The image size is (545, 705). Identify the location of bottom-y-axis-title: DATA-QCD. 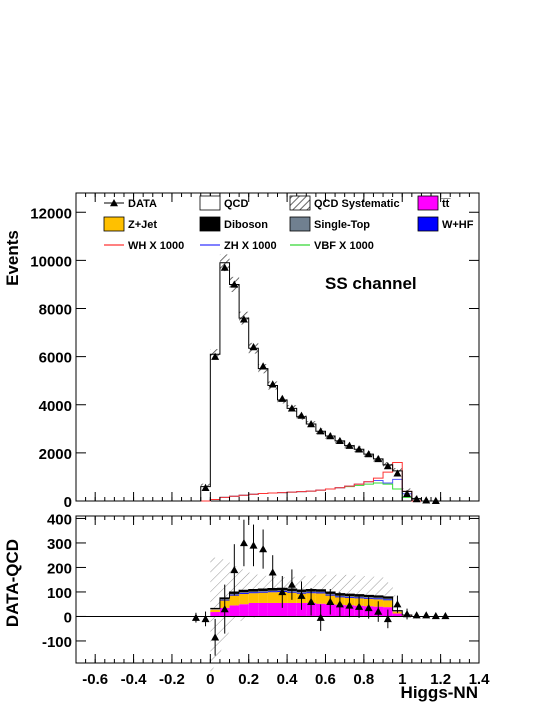
(12, 583).